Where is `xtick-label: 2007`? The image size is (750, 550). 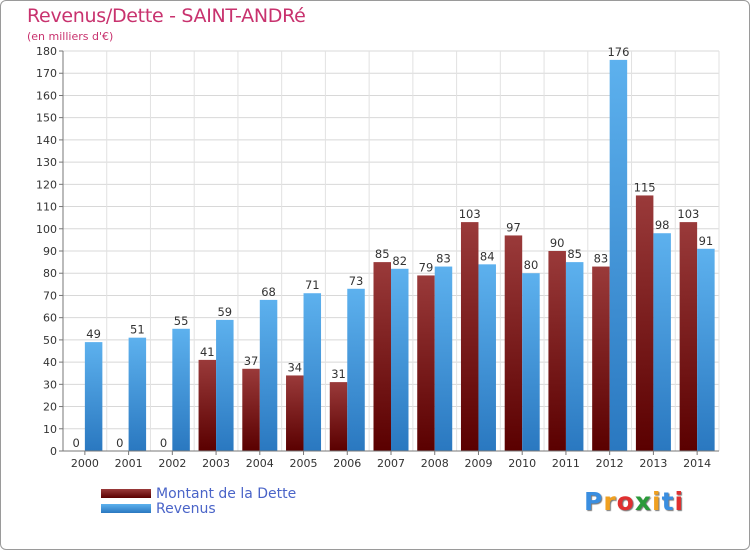
xtick-label: 2007 is located at coordinates (391, 463).